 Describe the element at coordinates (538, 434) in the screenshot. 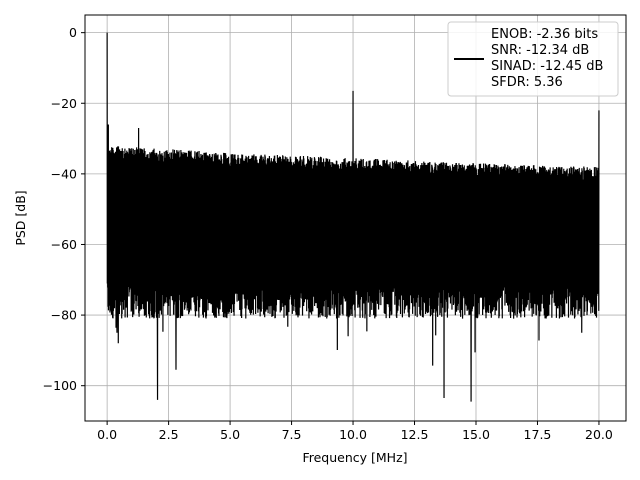

I see `x-tick-label: 17.5` at that location.